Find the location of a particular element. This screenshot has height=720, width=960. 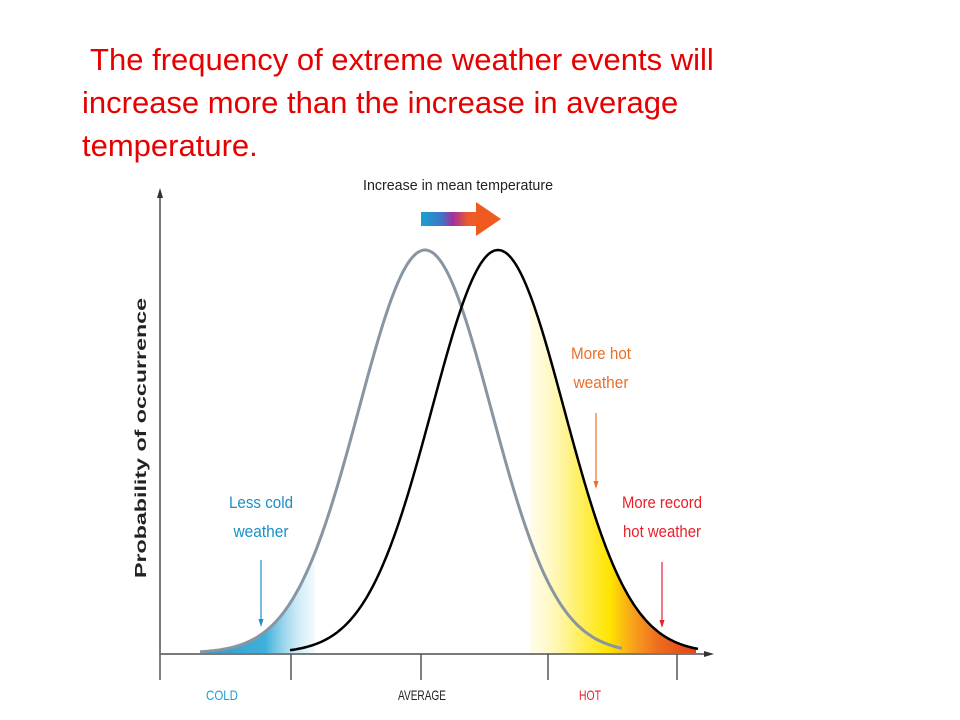

y-axis-label: Probability of occurrence is located at coordinates (141, 438).